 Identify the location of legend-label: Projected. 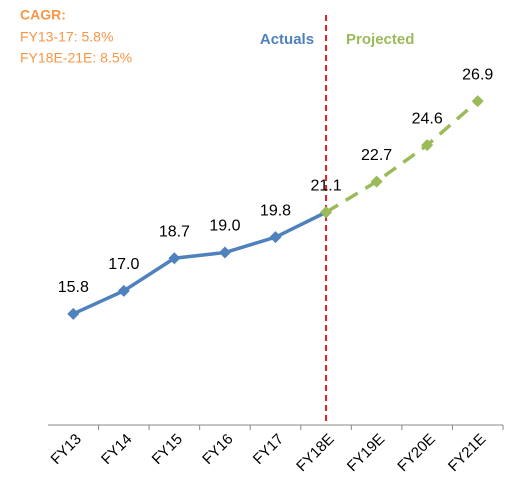
(380, 39).